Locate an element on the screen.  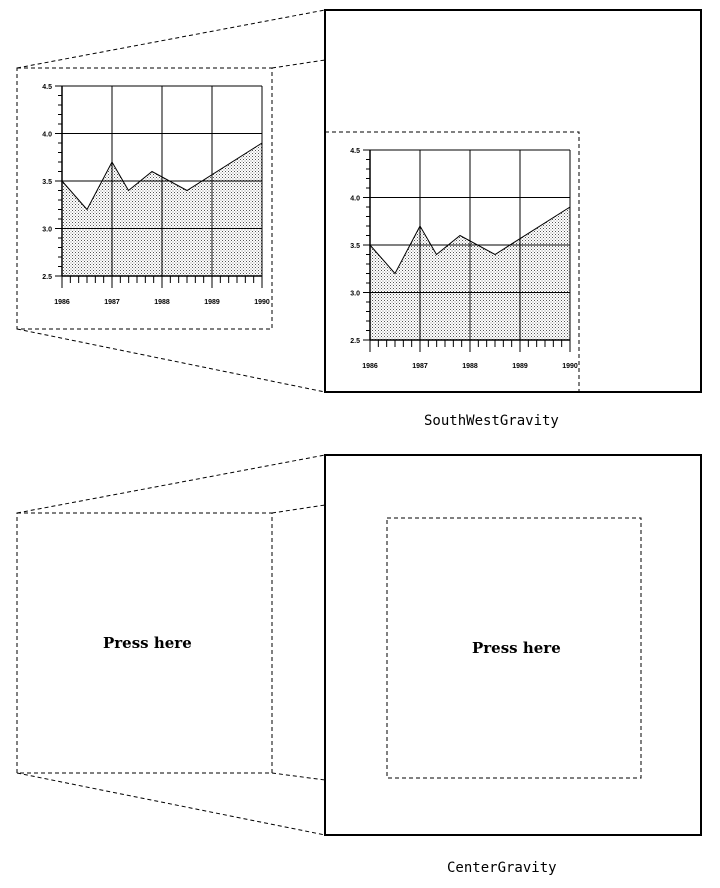
southwest-gravity-caption: SouthWestGravity is located at coordinates (491, 421).